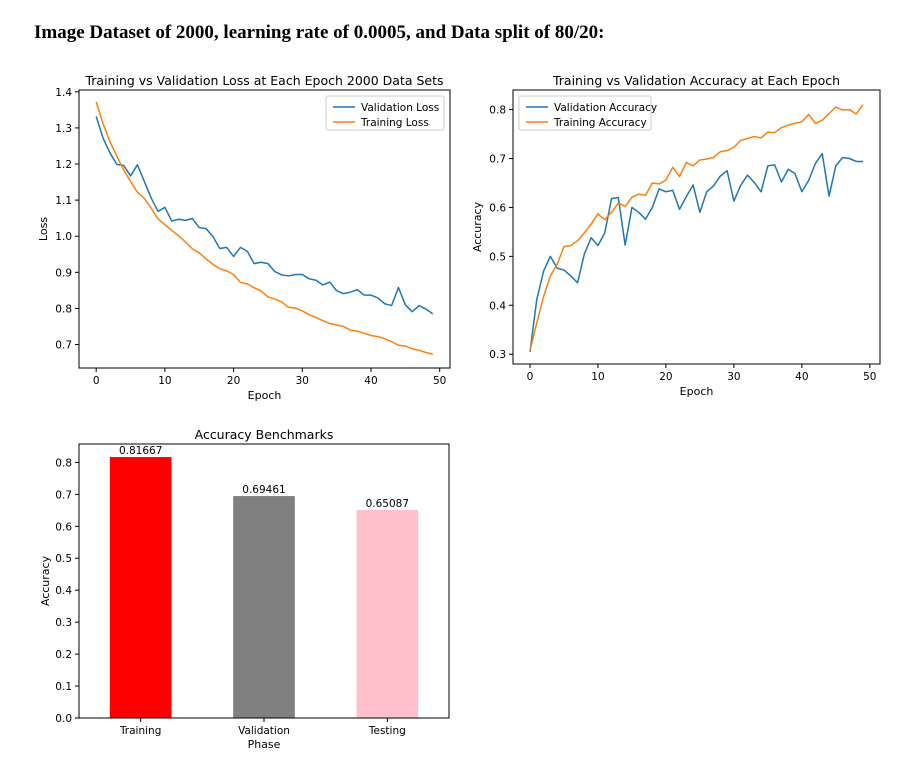 The width and height of the screenshot is (915, 764). What do you see at coordinates (63, 655) in the screenshot?
I see `y-tick-label: 0.2` at bounding box center [63, 655].